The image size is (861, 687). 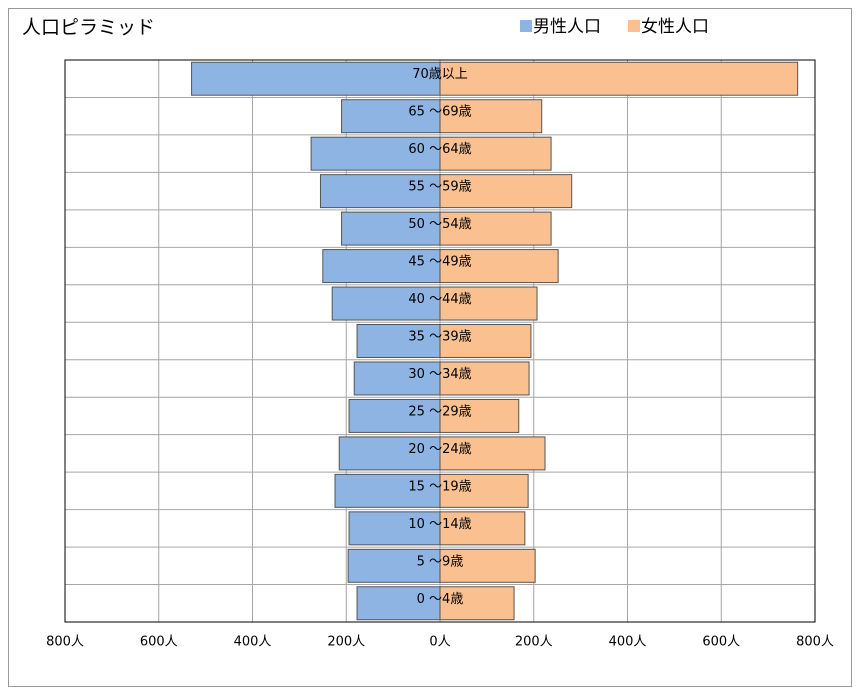 I want to click on category-label: 55 ～59歳, so click(x=439, y=187).